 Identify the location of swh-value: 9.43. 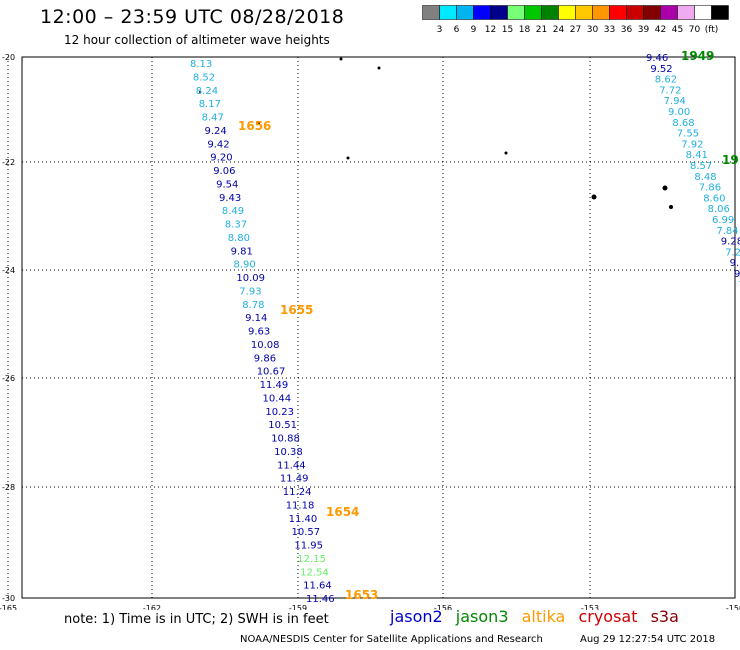
(230, 198).